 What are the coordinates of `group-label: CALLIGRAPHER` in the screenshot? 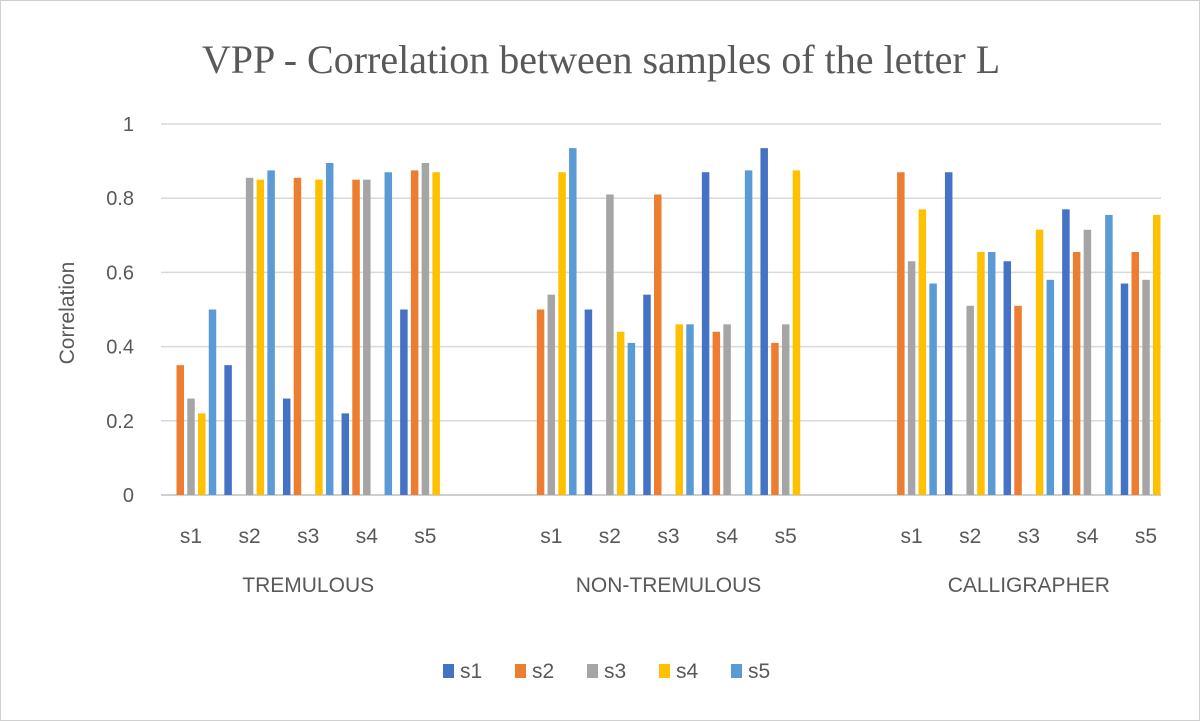 It's located at (1029, 585).